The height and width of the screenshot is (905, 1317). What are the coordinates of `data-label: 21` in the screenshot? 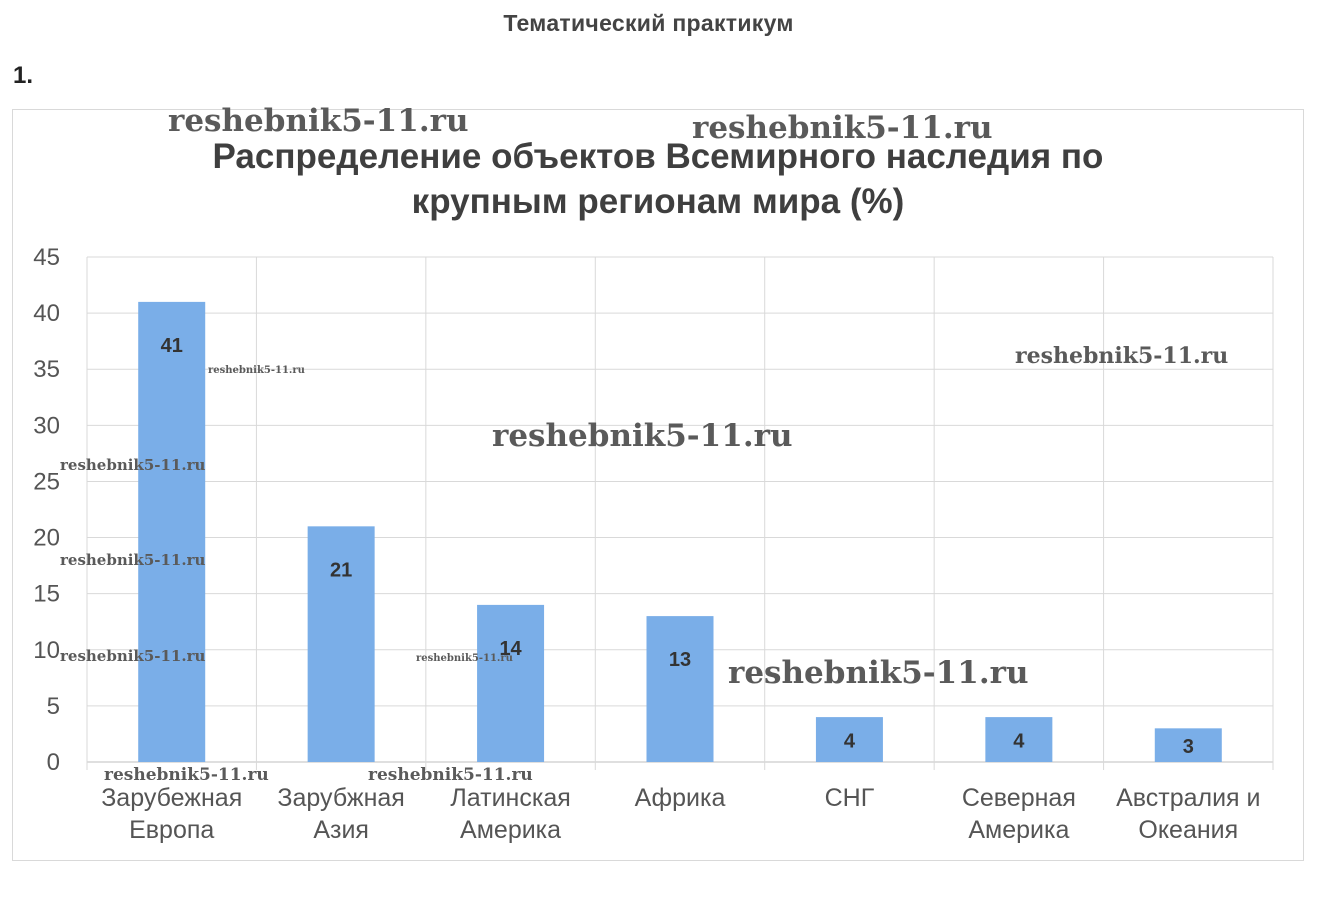 It's located at (341, 570).